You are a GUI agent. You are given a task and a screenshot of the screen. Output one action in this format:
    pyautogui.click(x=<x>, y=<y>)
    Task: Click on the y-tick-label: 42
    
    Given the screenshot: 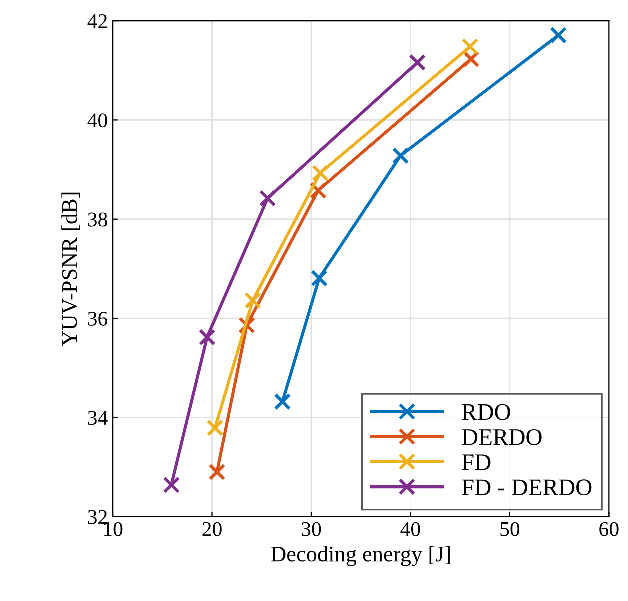 What is the action you would take?
    pyautogui.click(x=98, y=21)
    